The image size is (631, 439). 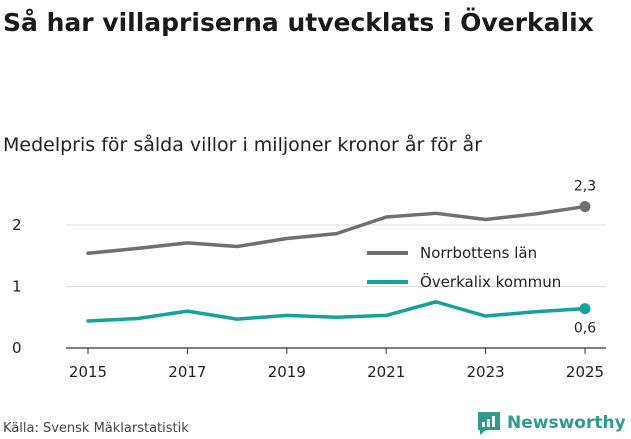 What do you see at coordinates (336, 230) in the screenshot?
I see `series-line-norrbotten` at bounding box center [336, 230].